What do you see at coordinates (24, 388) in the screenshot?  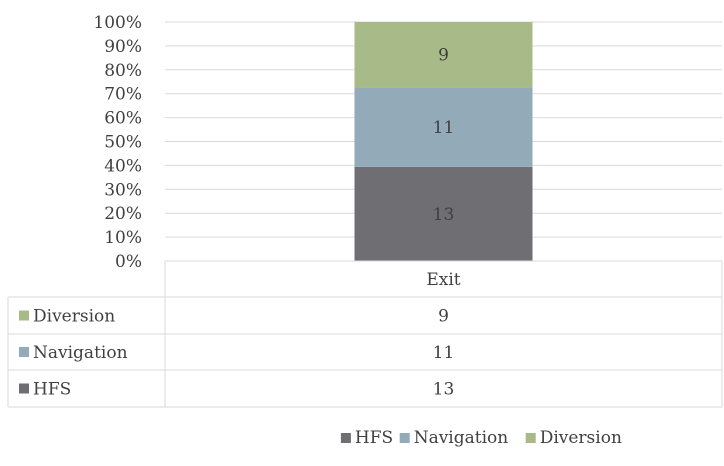 I see `table-legend-key-hfs` at bounding box center [24, 388].